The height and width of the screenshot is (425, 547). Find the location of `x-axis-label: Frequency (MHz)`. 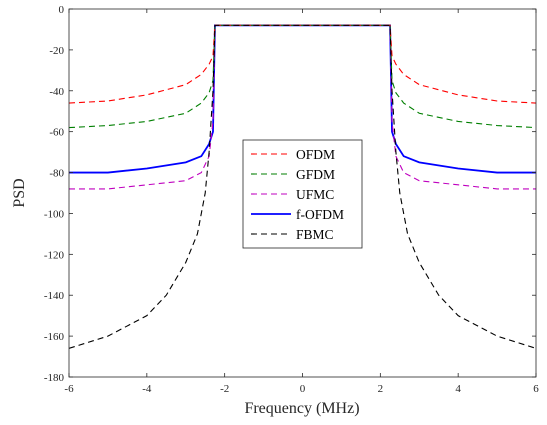

x-axis-label: Frequency (MHz) is located at coordinates (301, 408).